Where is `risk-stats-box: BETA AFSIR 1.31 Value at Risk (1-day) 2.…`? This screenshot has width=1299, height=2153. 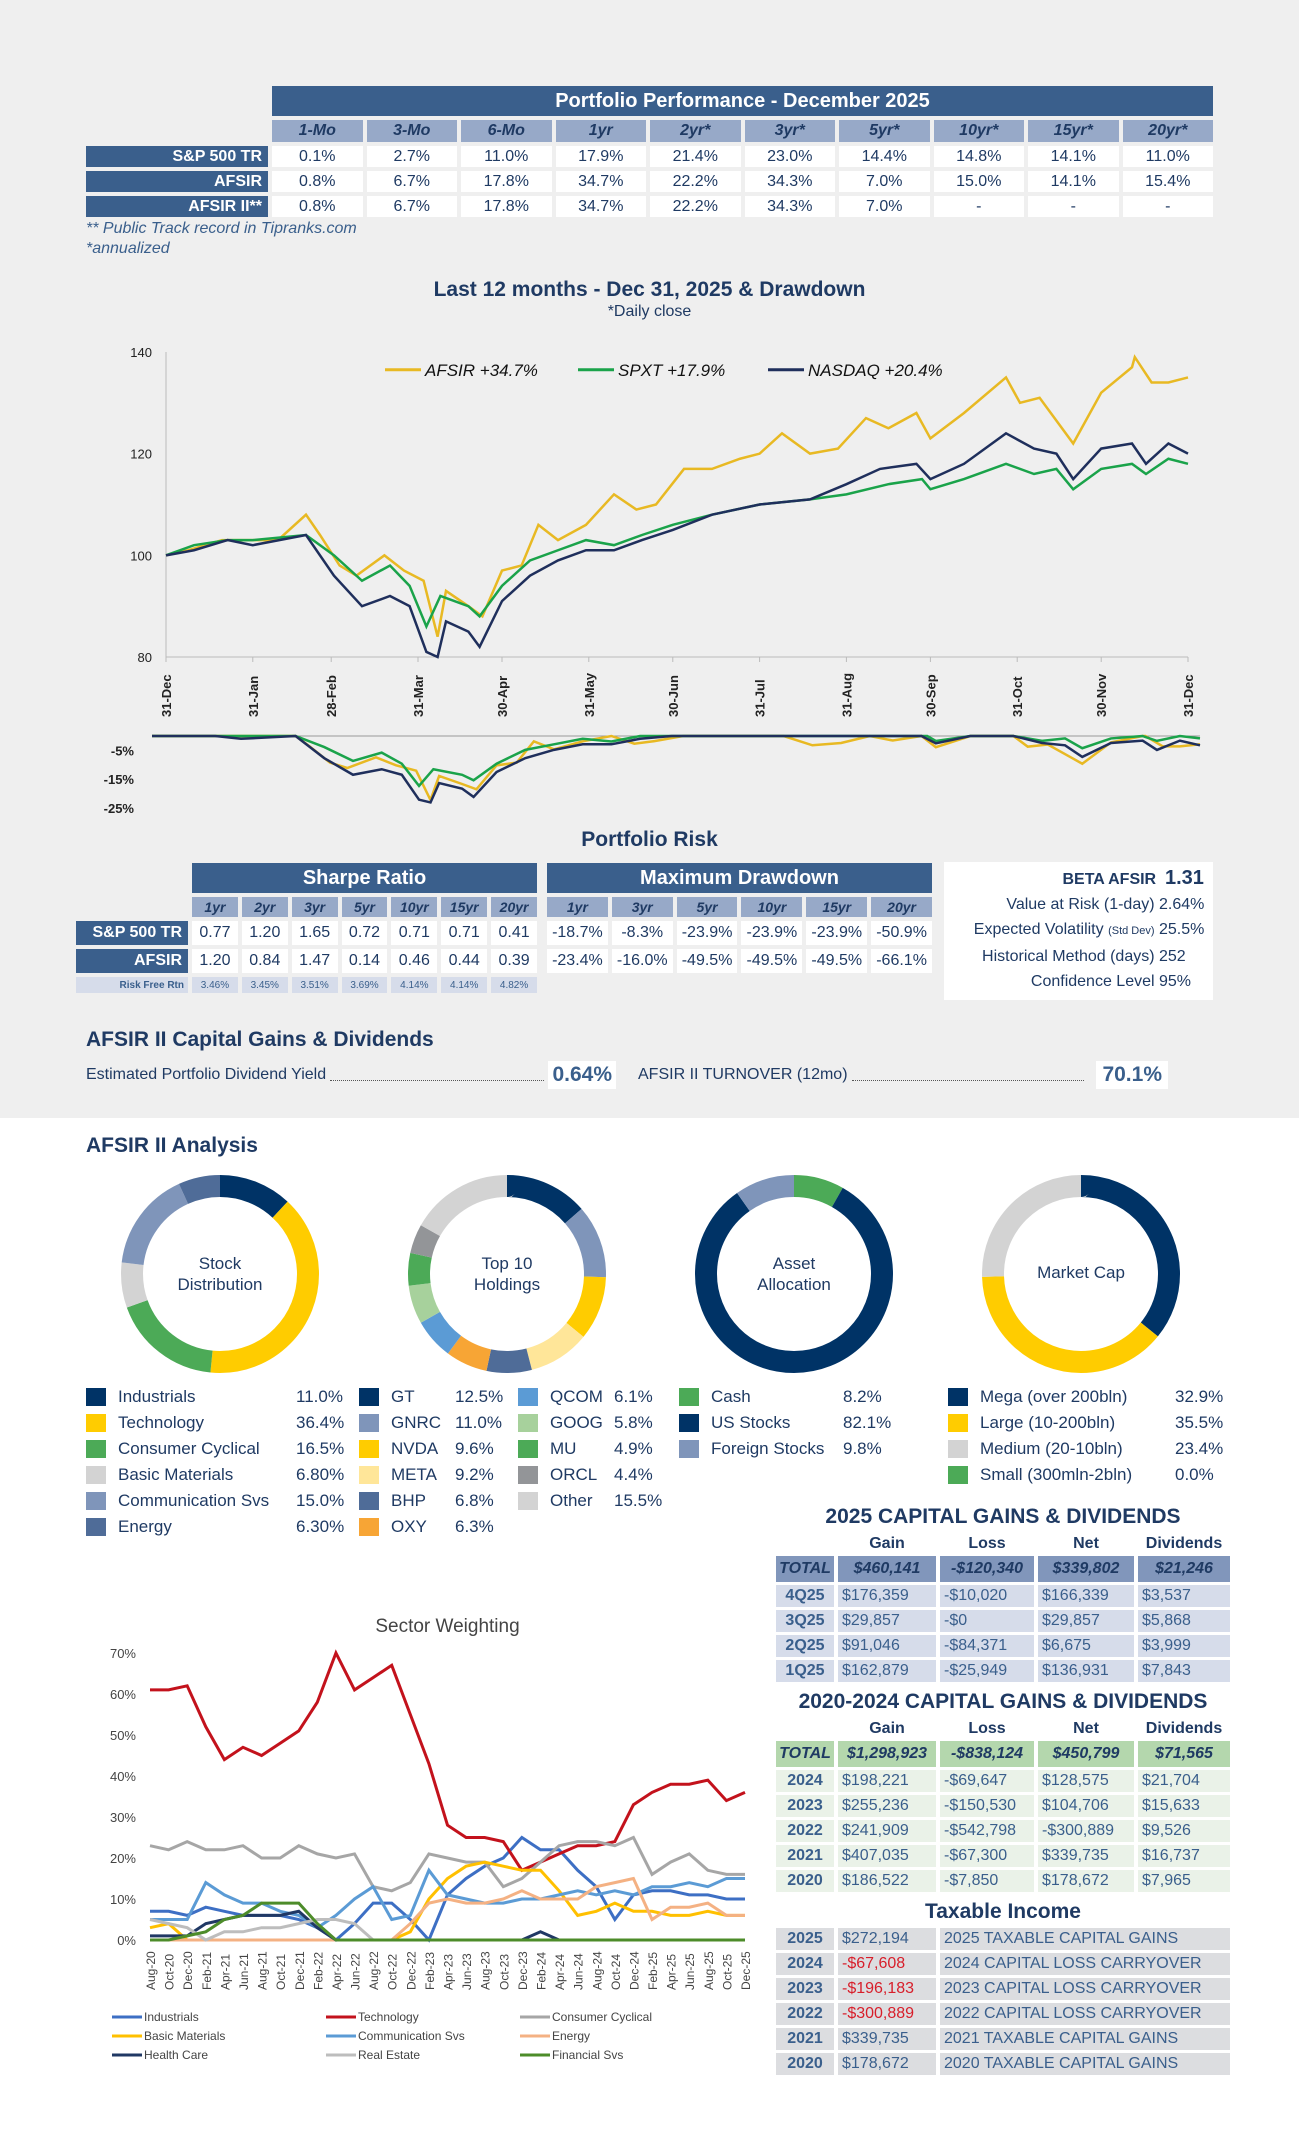
risk-stats-box: BETA AFSIR 1.31 Value at Risk (1-day) 2.… is located at coordinates (1078, 931).